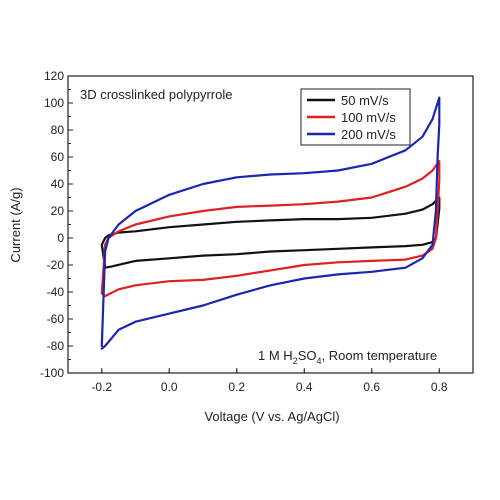 Image resolution: width=500 pixels, height=500 pixels. I want to click on annotation-electrolyte-sub1: 2, so click(295, 361).